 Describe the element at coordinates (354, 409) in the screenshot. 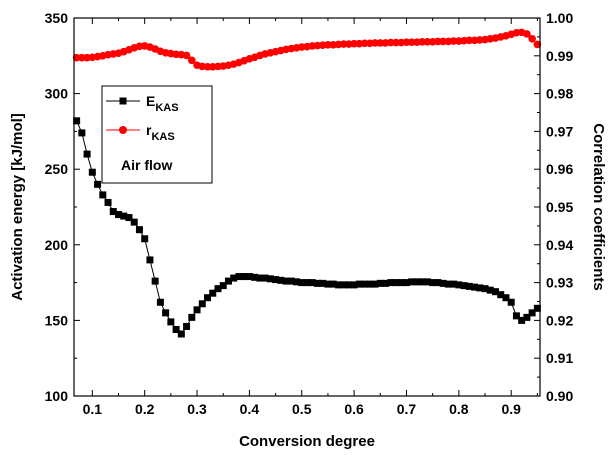

I see `x-tick-label: 0.6` at that location.